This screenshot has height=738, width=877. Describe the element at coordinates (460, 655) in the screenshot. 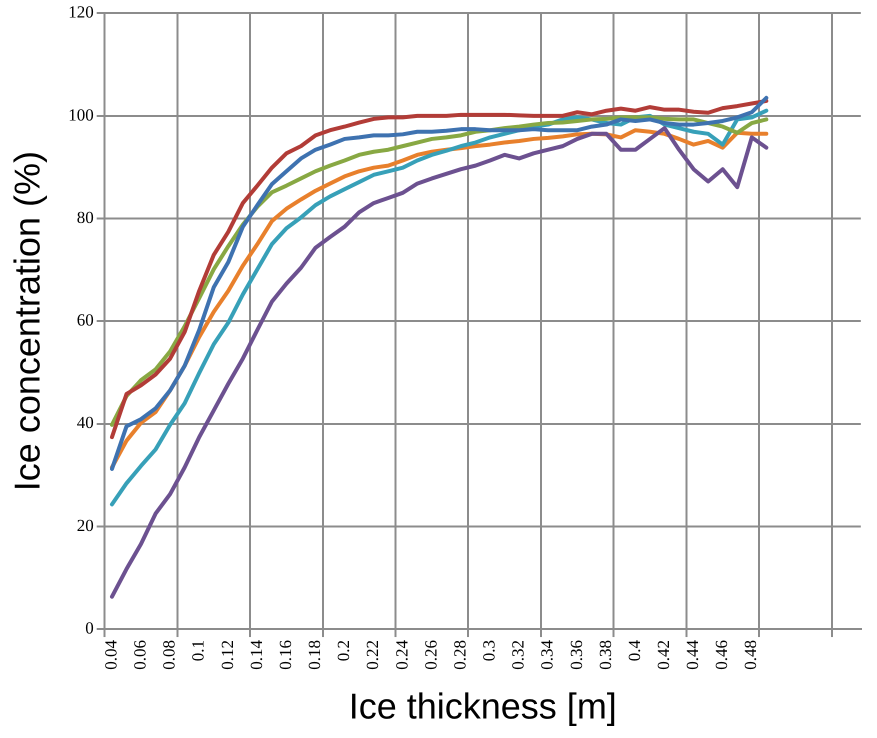

I see `x-tick-label: 0.28` at that location.